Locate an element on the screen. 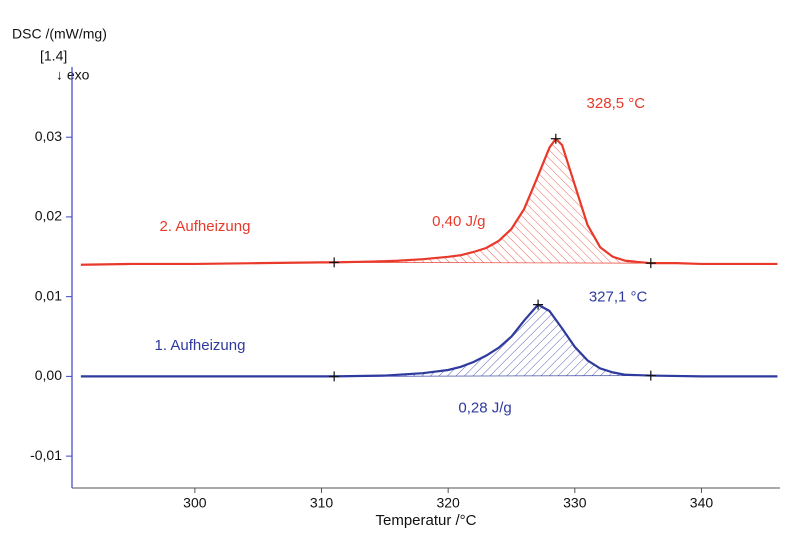  x-tick-label: 310 is located at coordinates (322, 503).